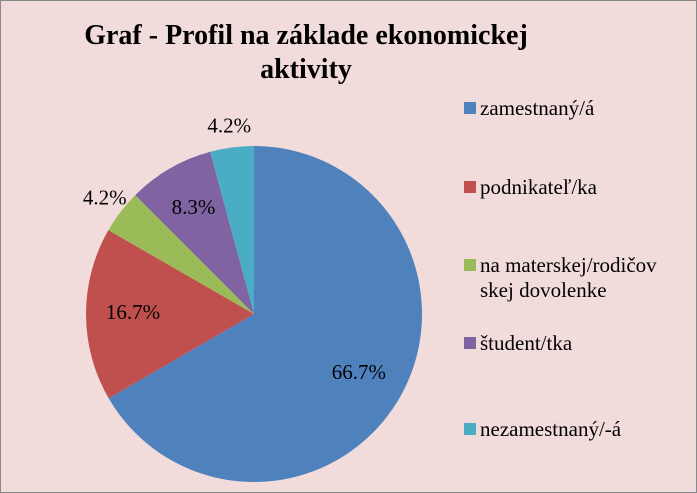 This screenshot has width=697, height=493. Describe the element at coordinates (551, 429) in the screenshot. I see `legend-label: nezamestnaný/-á` at that location.